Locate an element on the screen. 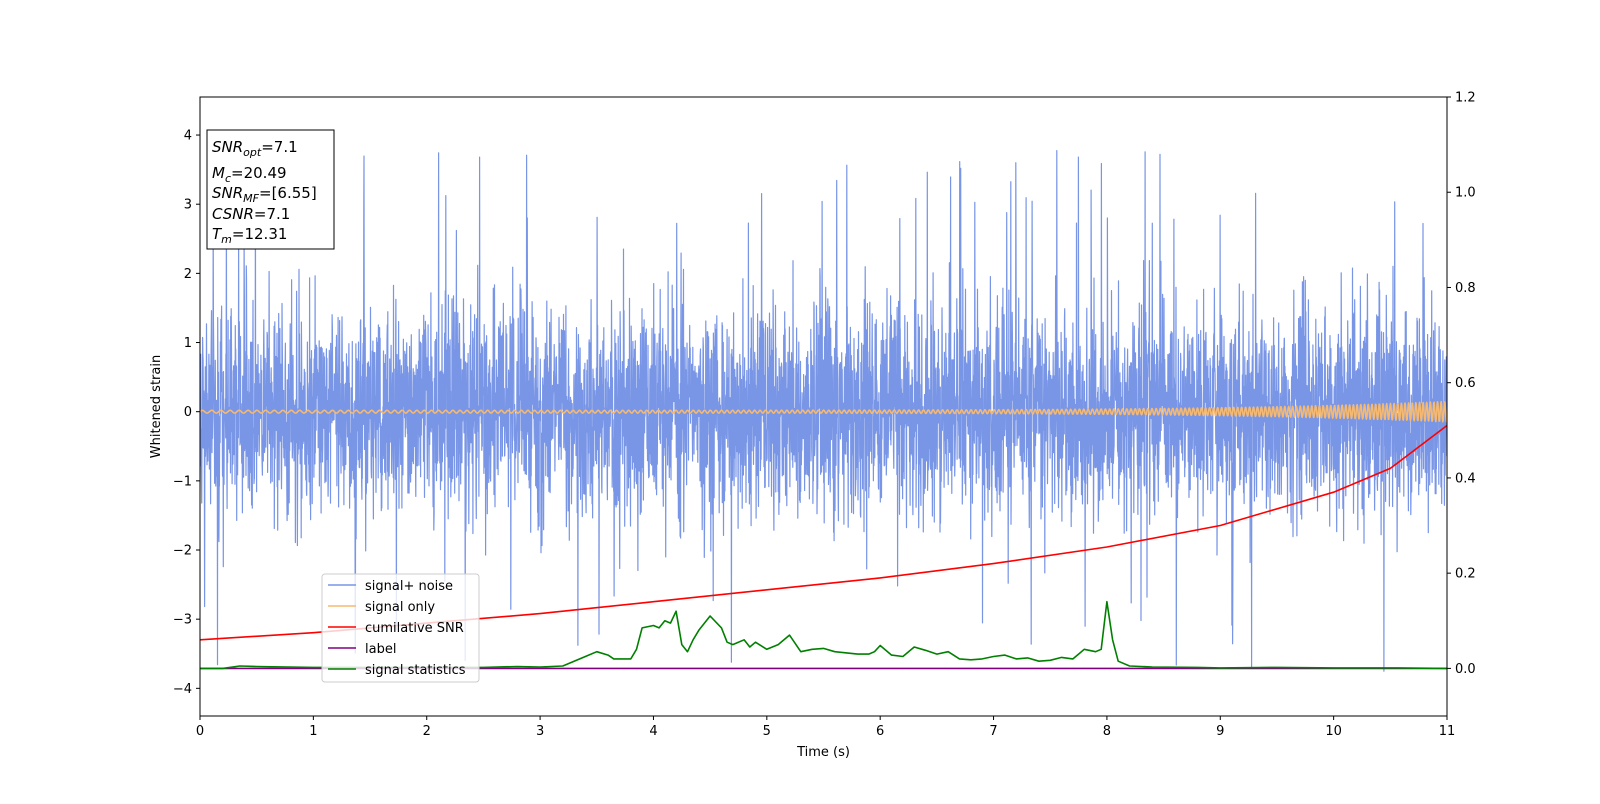 The width and height of the screenshot is (1600, 804). legend-label-signal-noise: signal+ noise is located at coordinates (409, 586).